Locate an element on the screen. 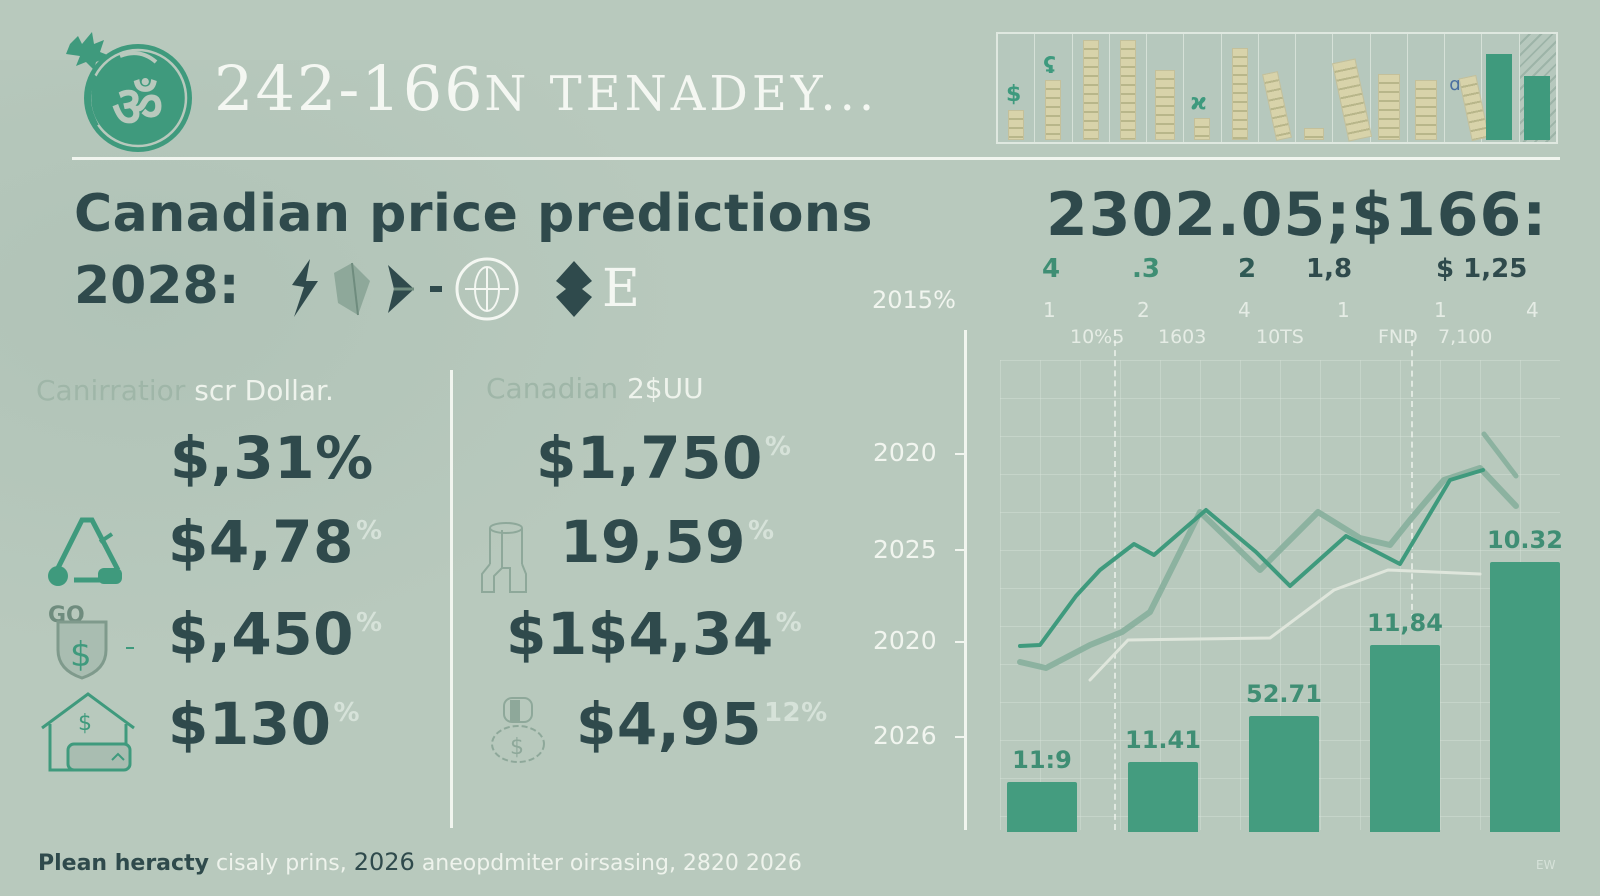 Image resolution: width=1600 pixels, height=896 pixels. price-value: $1,750% is located at coordinates (664, 458).